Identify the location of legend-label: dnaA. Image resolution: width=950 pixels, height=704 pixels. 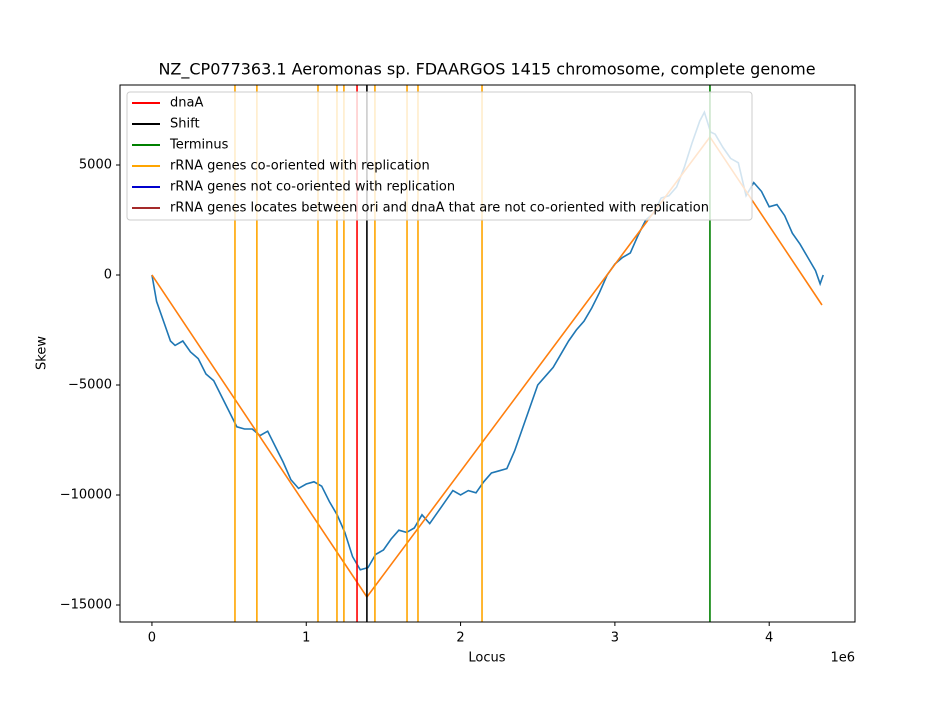
(186, 103).